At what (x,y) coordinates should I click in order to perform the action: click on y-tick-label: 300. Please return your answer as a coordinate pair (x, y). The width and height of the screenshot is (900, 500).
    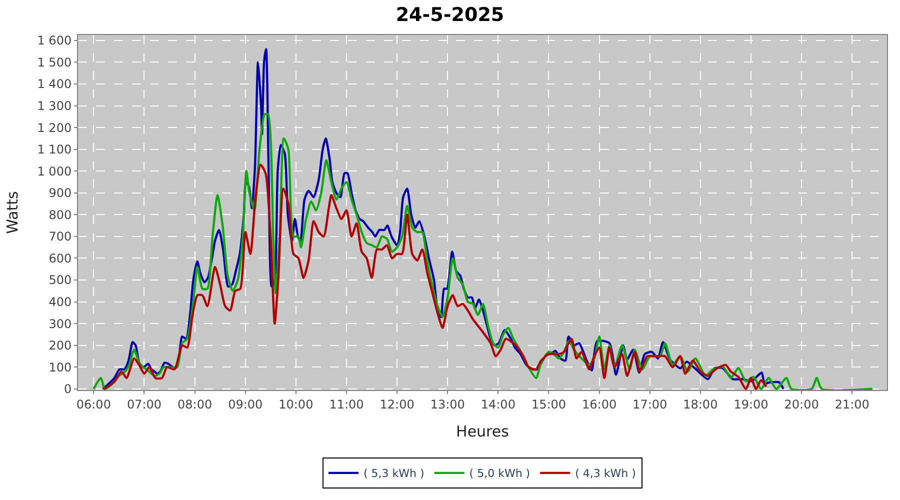
    Looking at the image, I should click on (60, 323).